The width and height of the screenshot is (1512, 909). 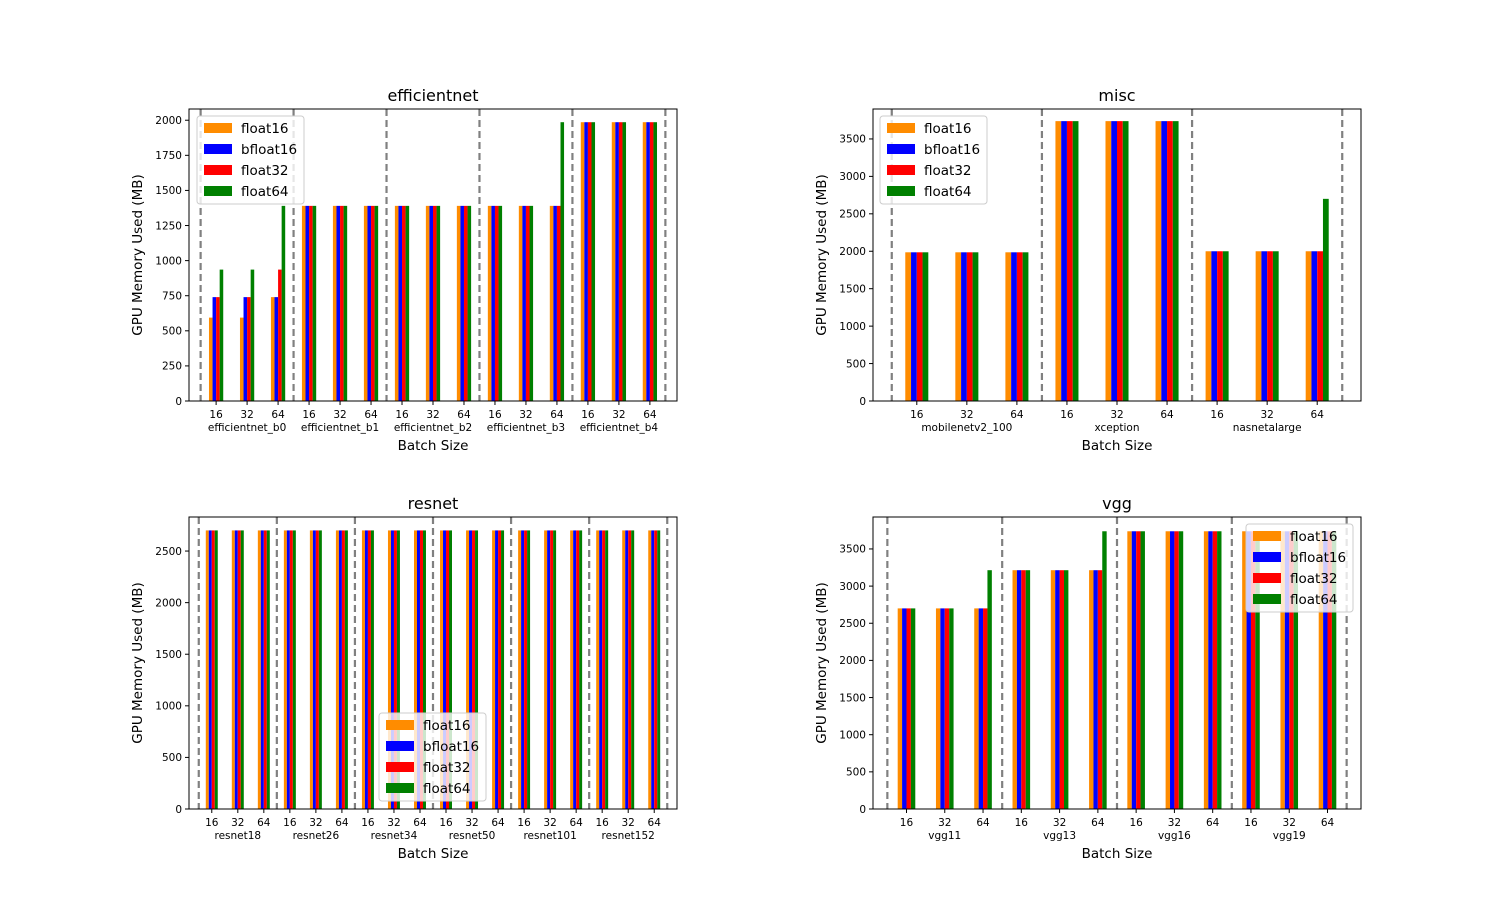 What do you see at coordinates (433, 255) in the screenshot?
I see `axes-frame` at bounding box center [433, 255].